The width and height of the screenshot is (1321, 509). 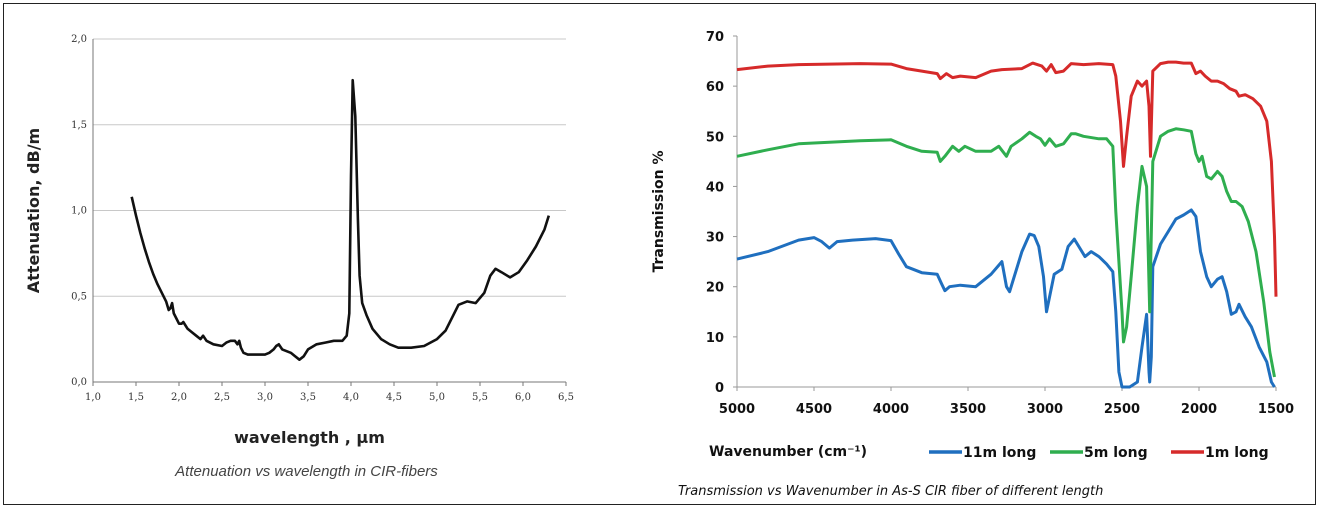 What do you see at coordinates (179, 397) in the screenshot?
I see `x-tick-label: 2,0` at bounding box center [179, 397].